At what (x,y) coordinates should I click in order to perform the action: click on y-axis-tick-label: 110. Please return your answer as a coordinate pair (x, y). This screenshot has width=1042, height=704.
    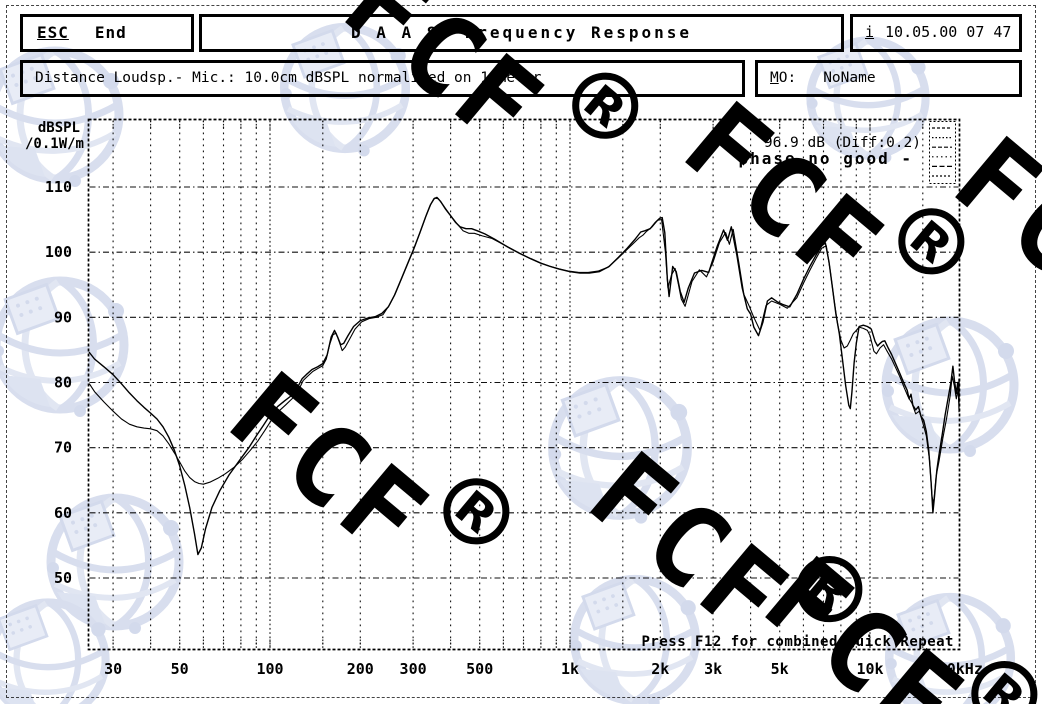
    Looking at the image, I should click on (58, 187).